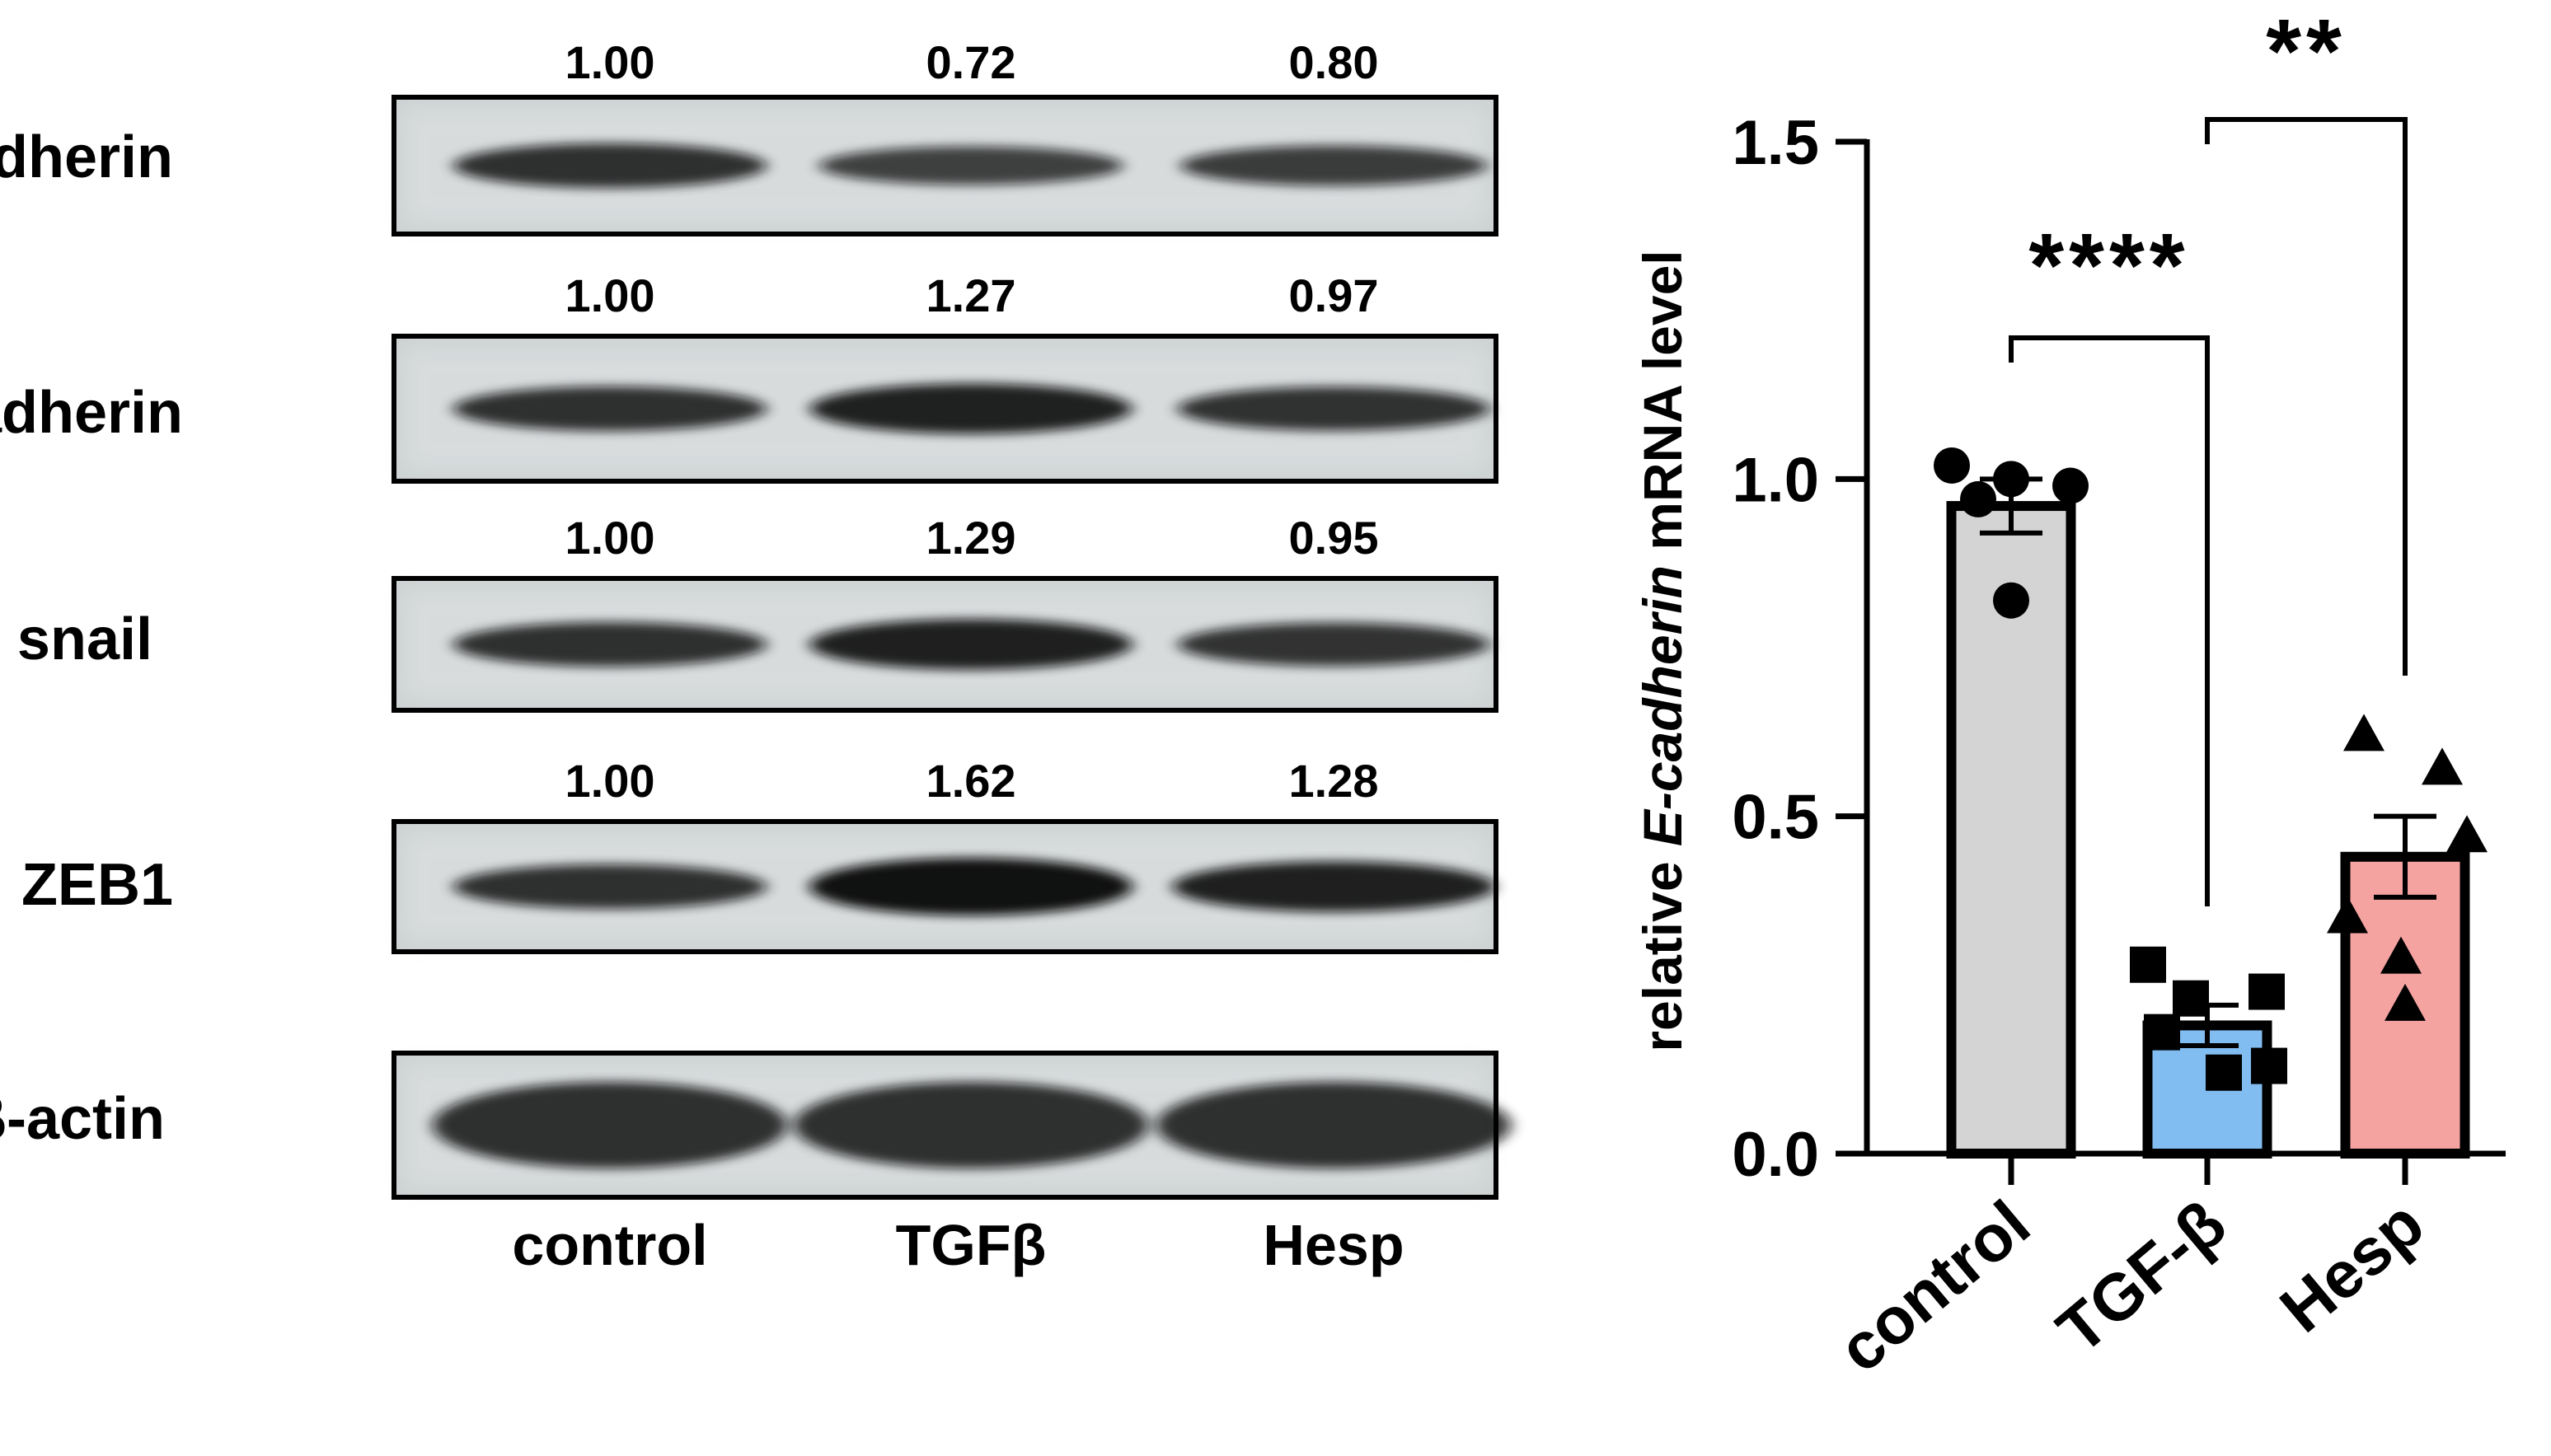 The width and height of the screenshot is (2551, 1456). I want to click on blot-row-label: β-actin, so click(82, 1119).